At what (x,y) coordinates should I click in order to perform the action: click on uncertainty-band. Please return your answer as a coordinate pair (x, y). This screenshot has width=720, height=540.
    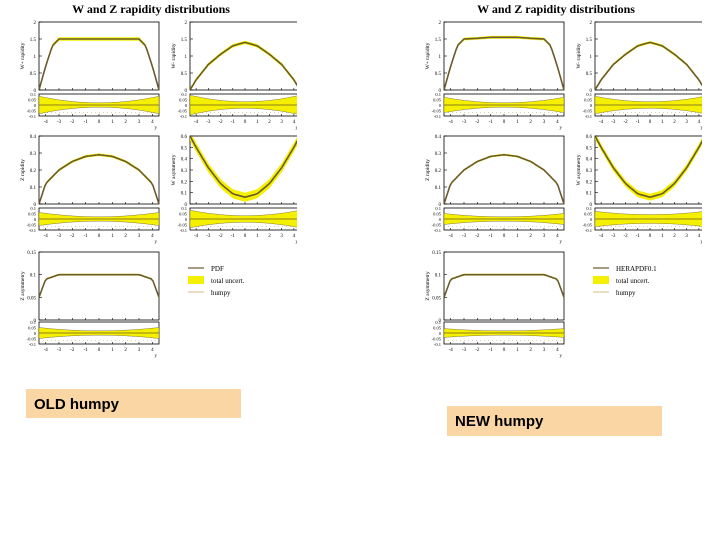
    Looking at the image, I should click on (99, 63).